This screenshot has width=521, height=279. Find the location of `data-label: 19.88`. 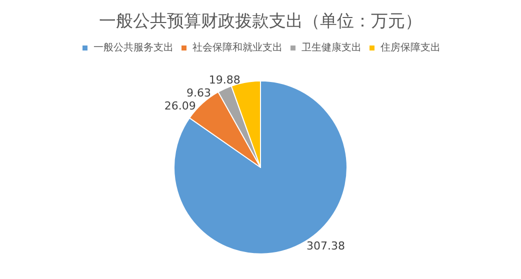

data-label: 19.88 is located at coordinates (224, 80).